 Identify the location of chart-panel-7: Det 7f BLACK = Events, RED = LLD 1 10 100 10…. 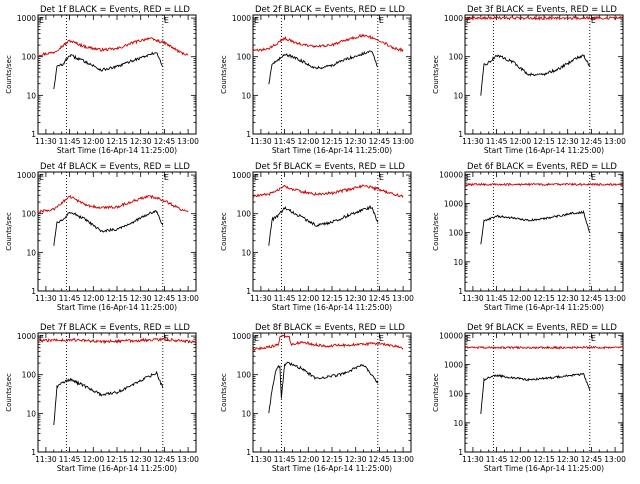
(102, 398).